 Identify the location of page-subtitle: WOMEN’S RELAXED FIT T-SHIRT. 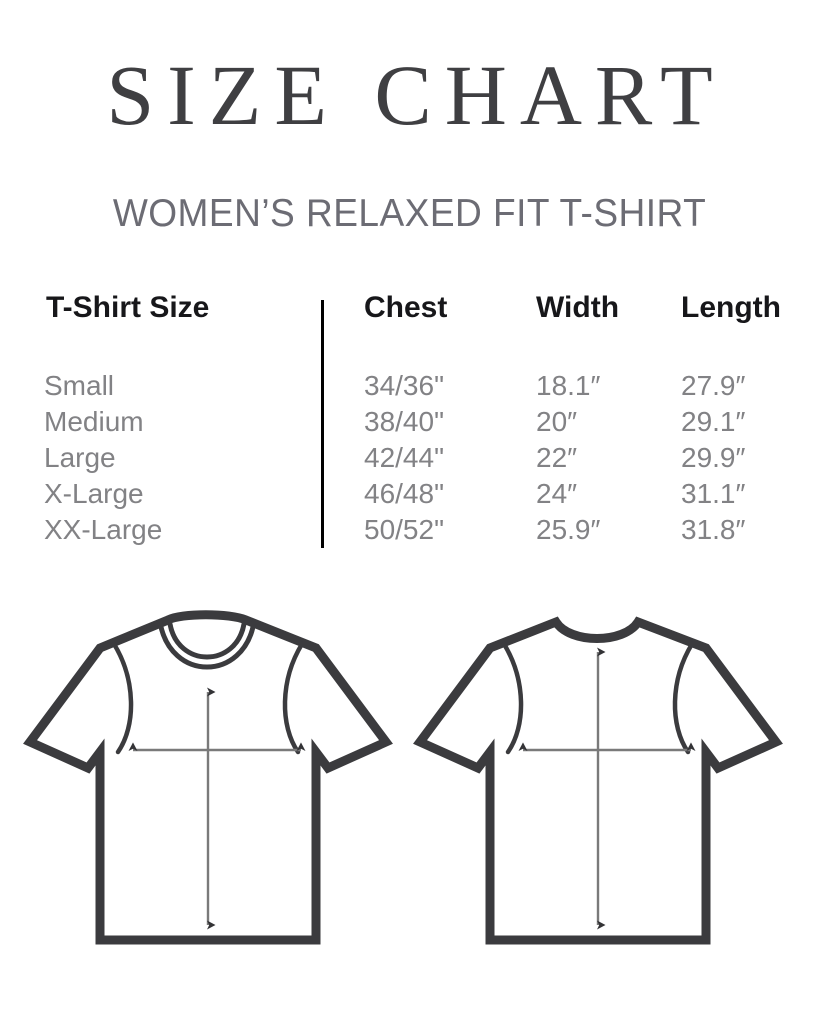
(409, 213).